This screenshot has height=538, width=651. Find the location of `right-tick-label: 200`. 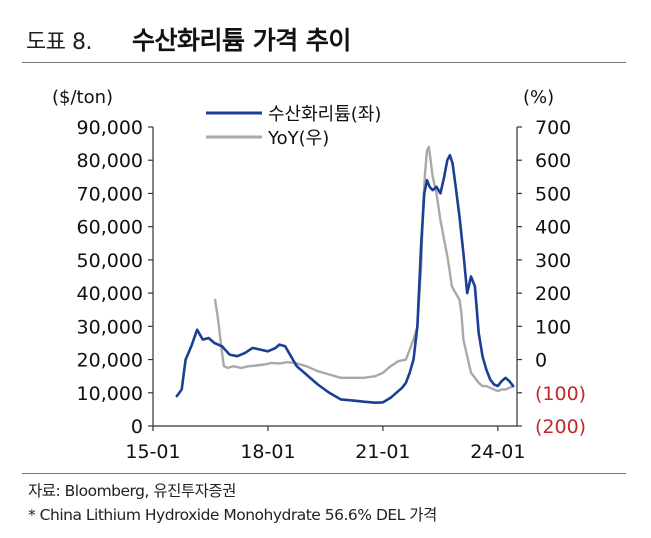

right-tick-label: 200 is located at coordinates (553, 294).